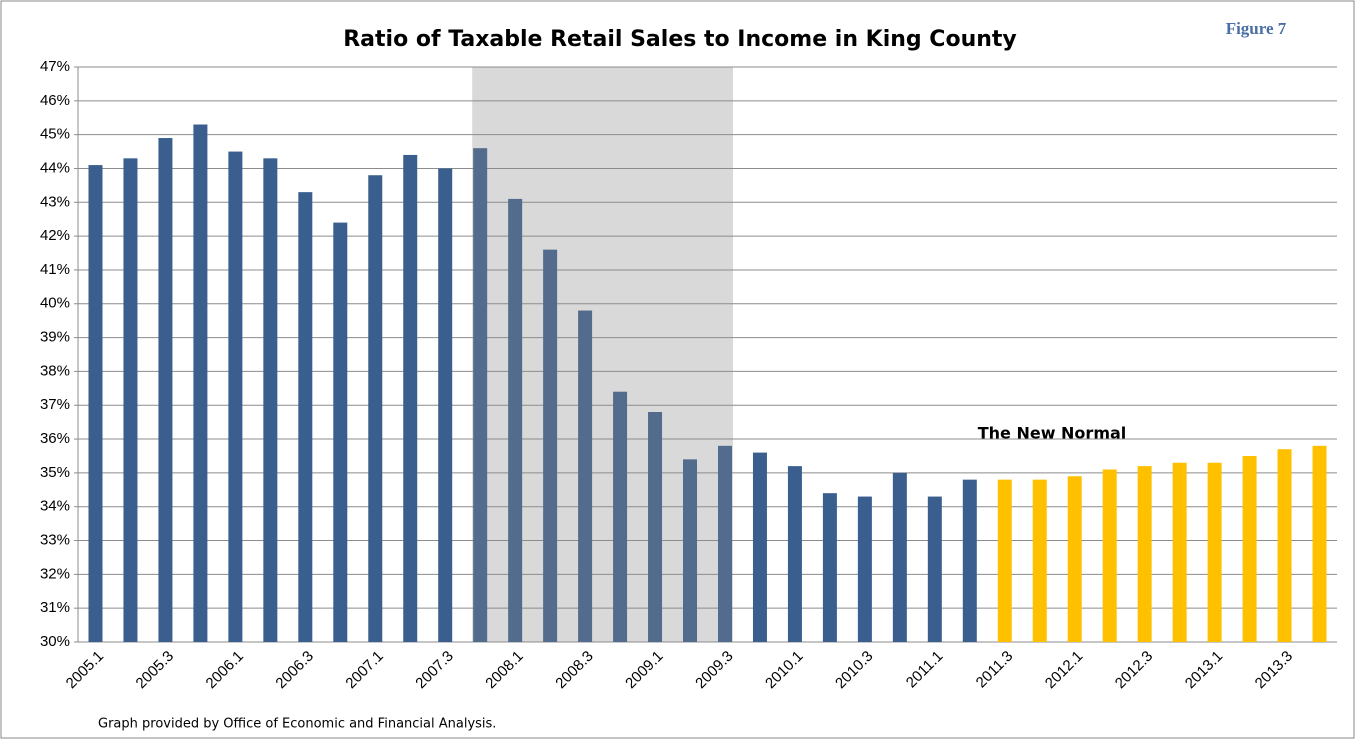  I want to click on annotation: The New Normal, so click(1052, 433).